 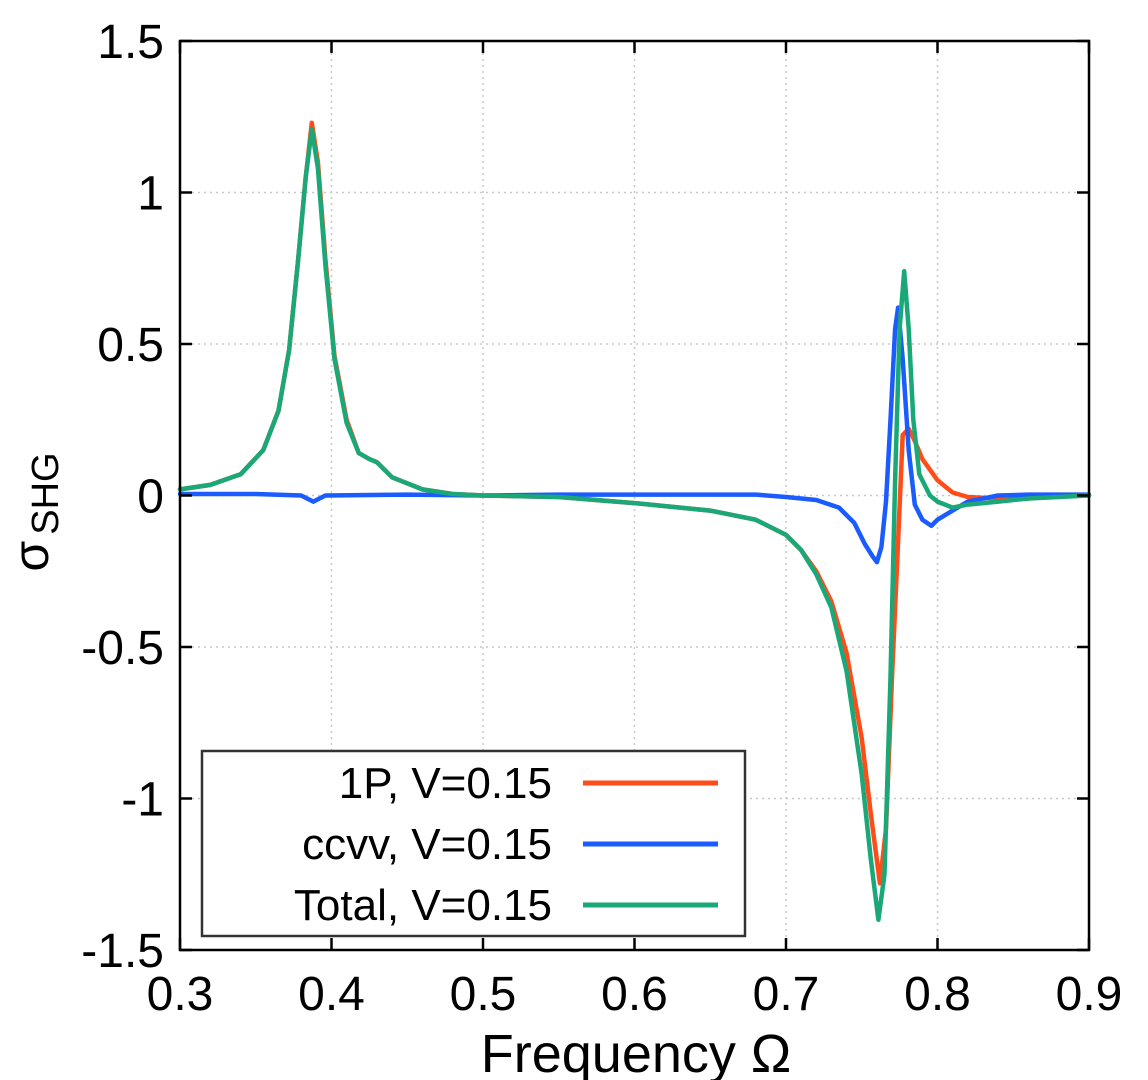 I want to click on x-tick-label: 0.7, so click(x=786, y=994).